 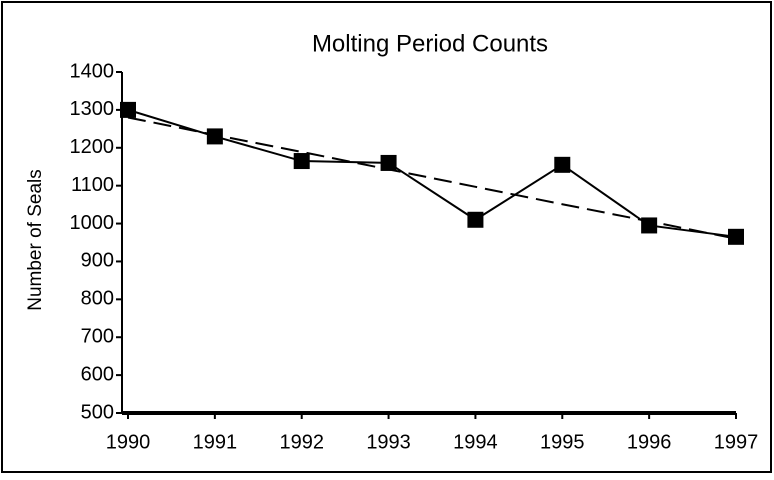 What do you see at coordinates (92, 185) in the screenshot?
I see `y-tick-label: 1100` at bounding box center [92, 185].